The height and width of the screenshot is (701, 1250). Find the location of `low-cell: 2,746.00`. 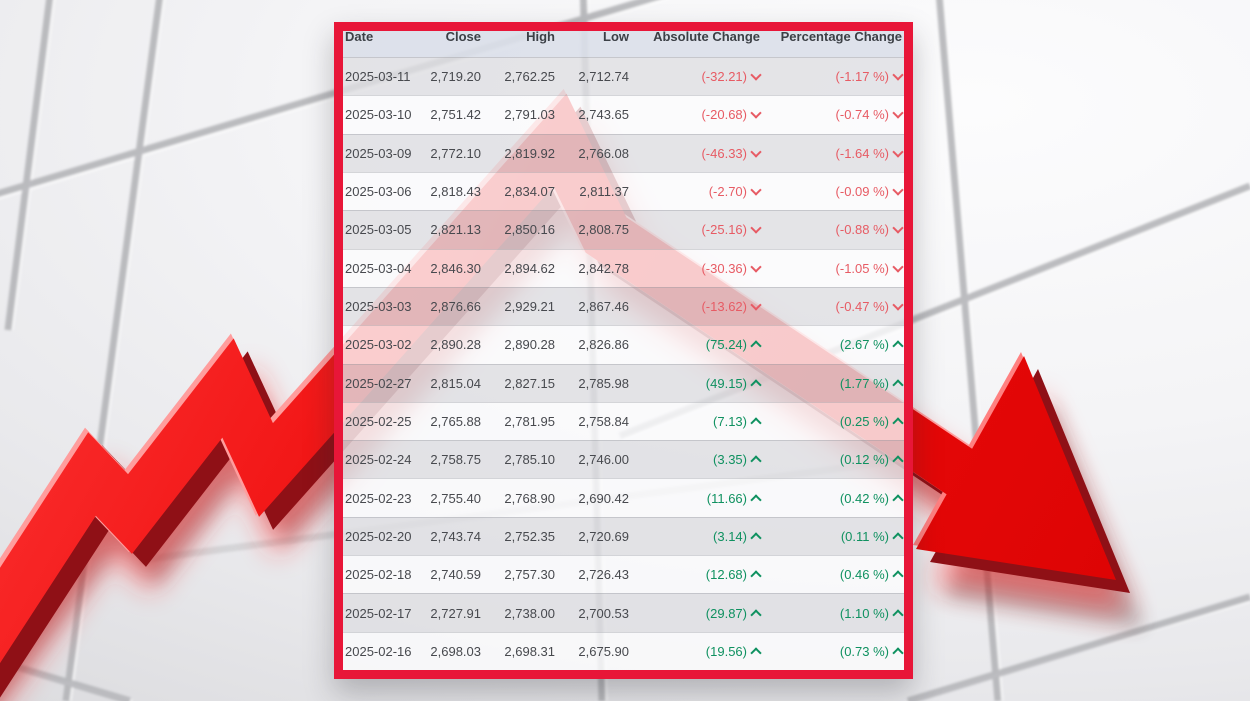

low-cell: 2,746.00 is located at coordinates (603, 460).